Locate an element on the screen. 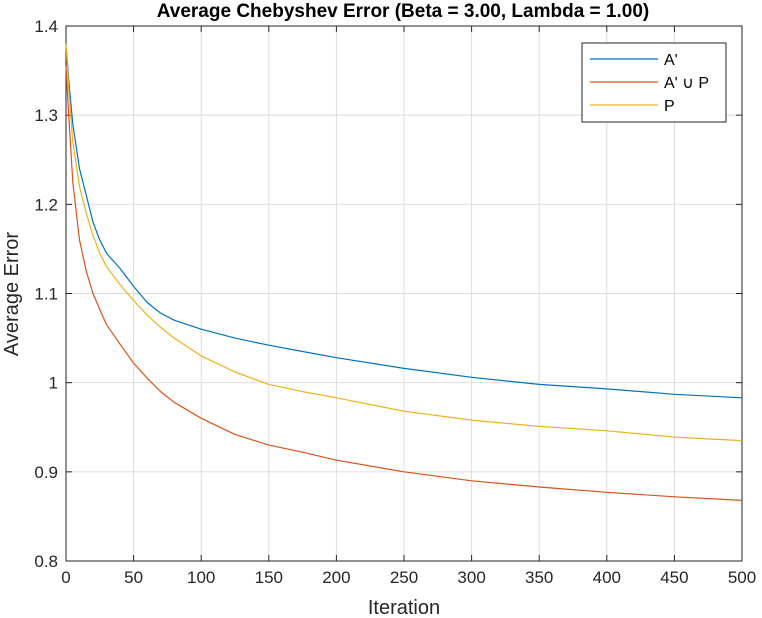 The width and height of the screenshot is (762, 618). legend-label: A' ∪ P is located at coordinates (686, 83).